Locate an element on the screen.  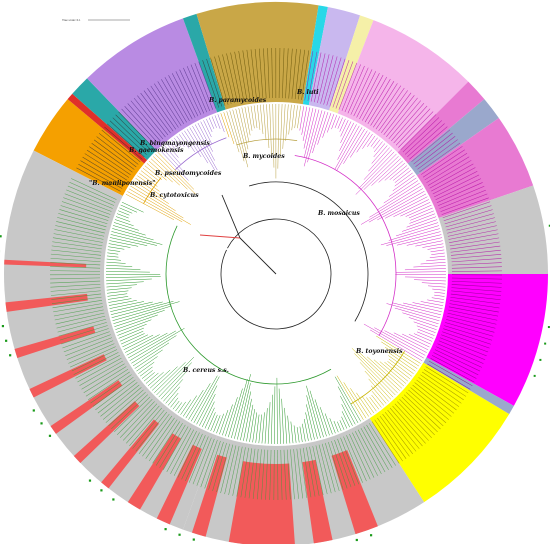
clade-label-luti: B. luti is located at coordinates (307, 92).